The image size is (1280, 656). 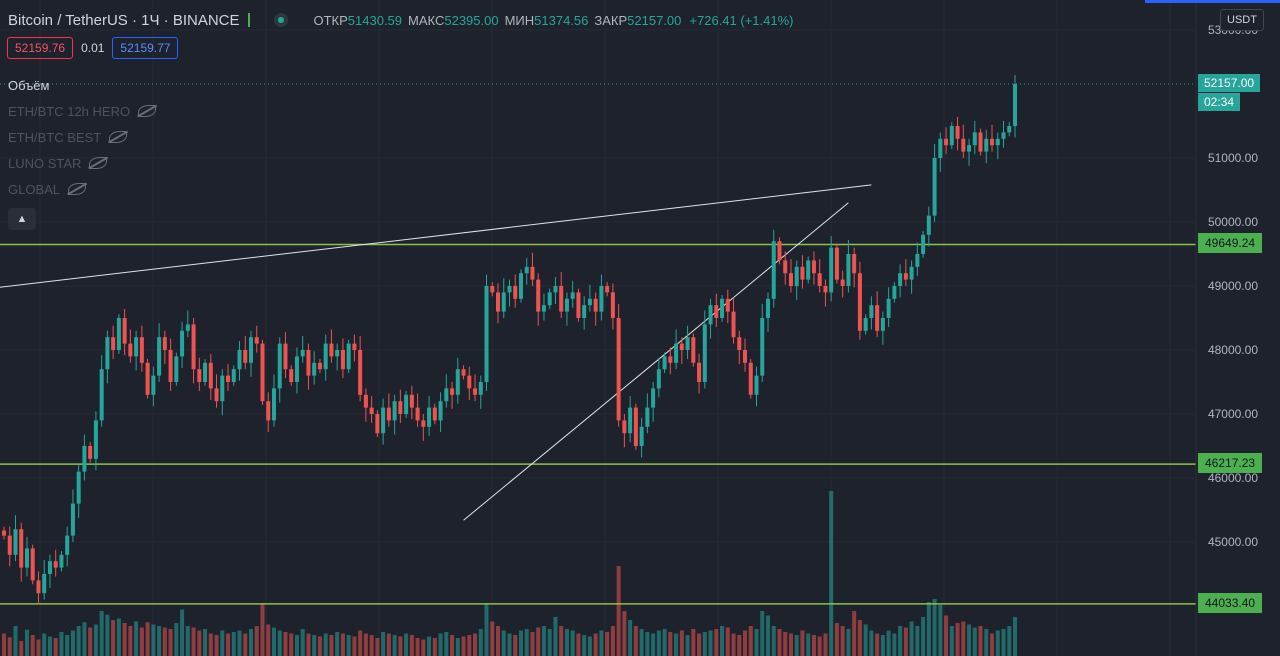 I want to click on chevron-up-icon: ▲, so click(x=22, y=219).